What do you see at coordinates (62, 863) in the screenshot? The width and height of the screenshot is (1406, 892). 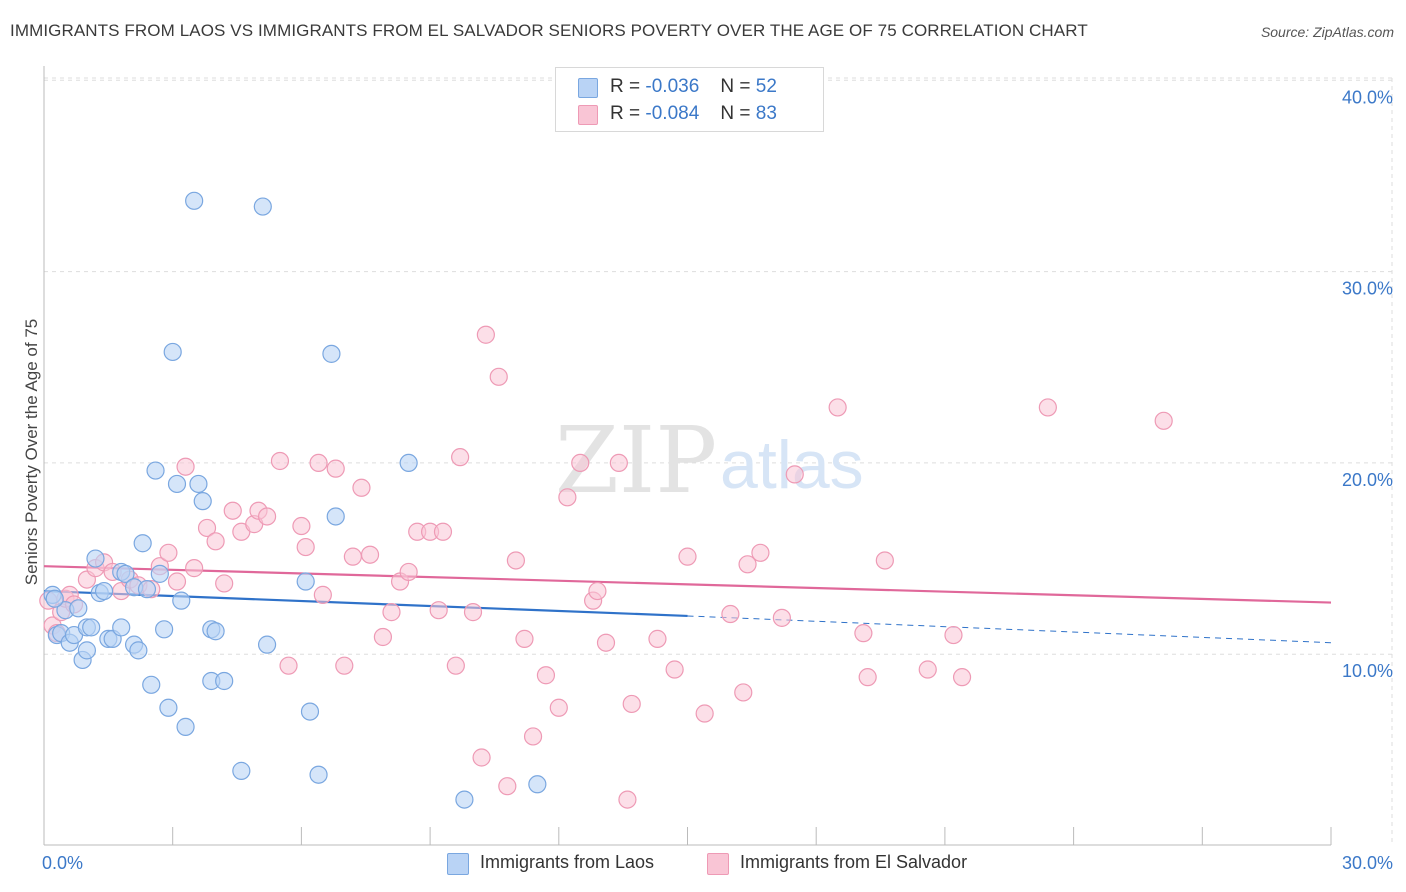 I see `x-tick-label: 0.0%` at bounding box center [62, 863].